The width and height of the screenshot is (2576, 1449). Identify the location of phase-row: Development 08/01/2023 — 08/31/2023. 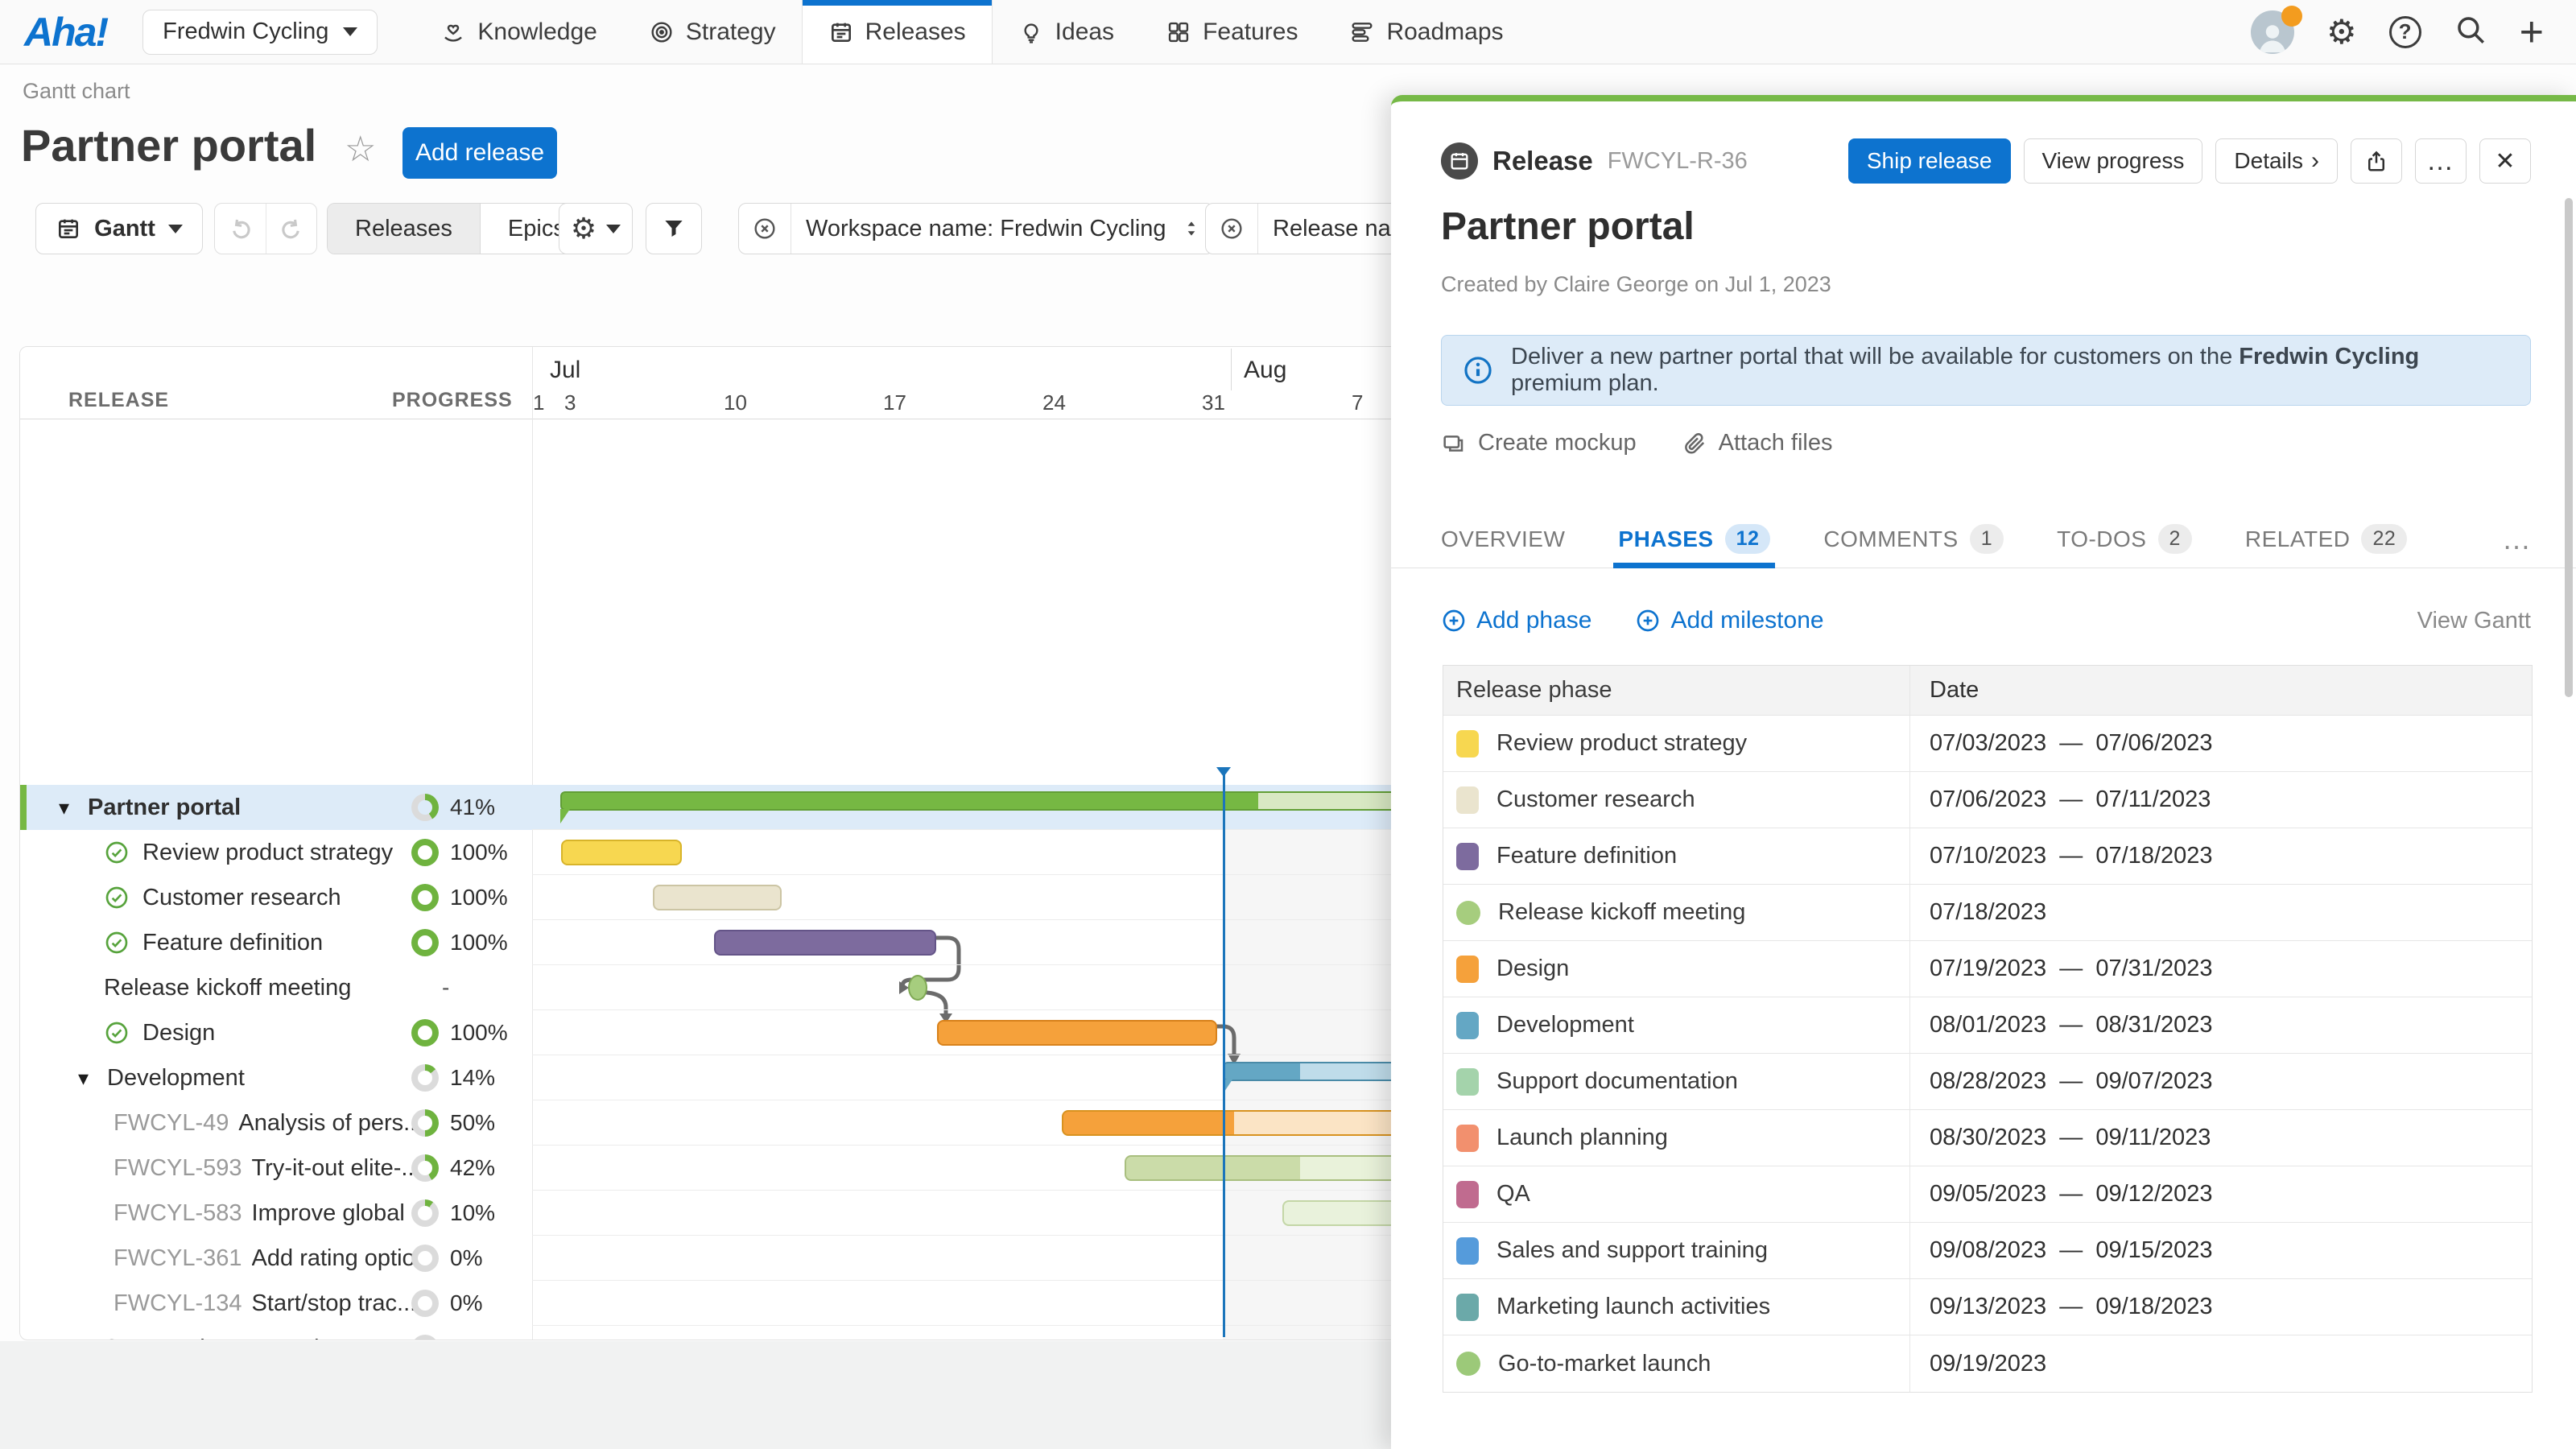
(1987, 1025).